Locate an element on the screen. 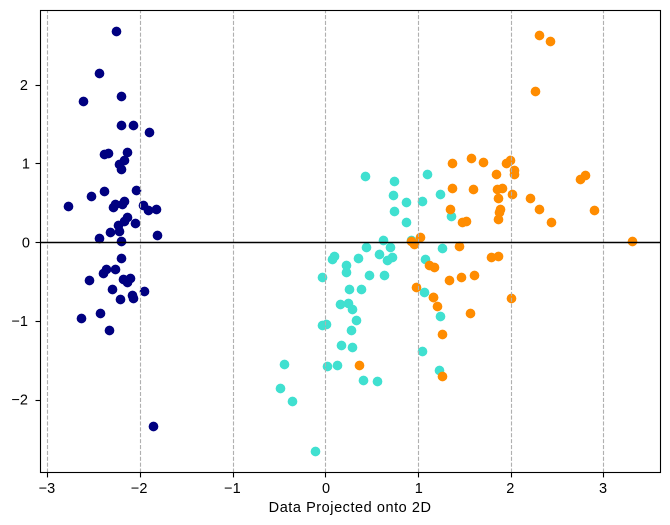 This screenshot has width=670, height=525. svg-text: −3 is located at coordinates (47, 489).